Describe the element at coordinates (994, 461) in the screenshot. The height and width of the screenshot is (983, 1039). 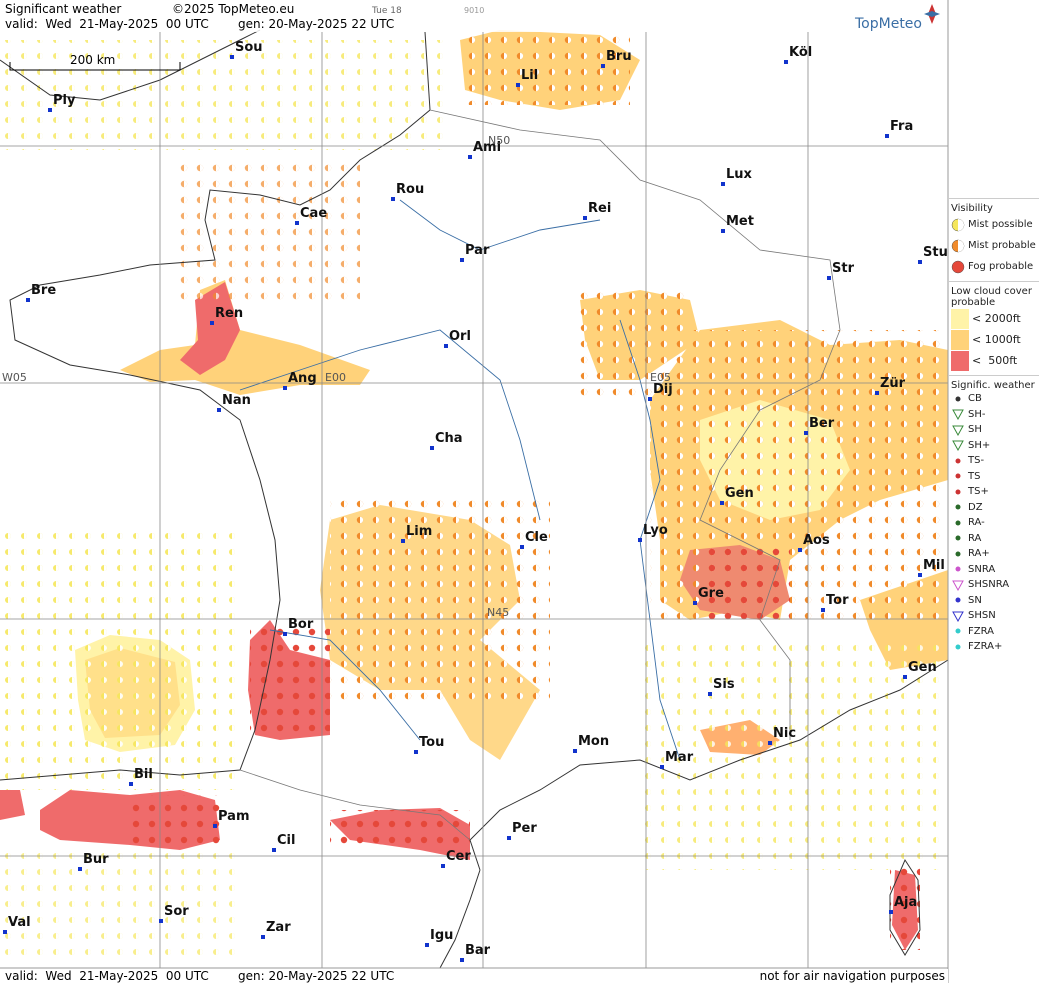
I see `legend-item: TS-` at that location.